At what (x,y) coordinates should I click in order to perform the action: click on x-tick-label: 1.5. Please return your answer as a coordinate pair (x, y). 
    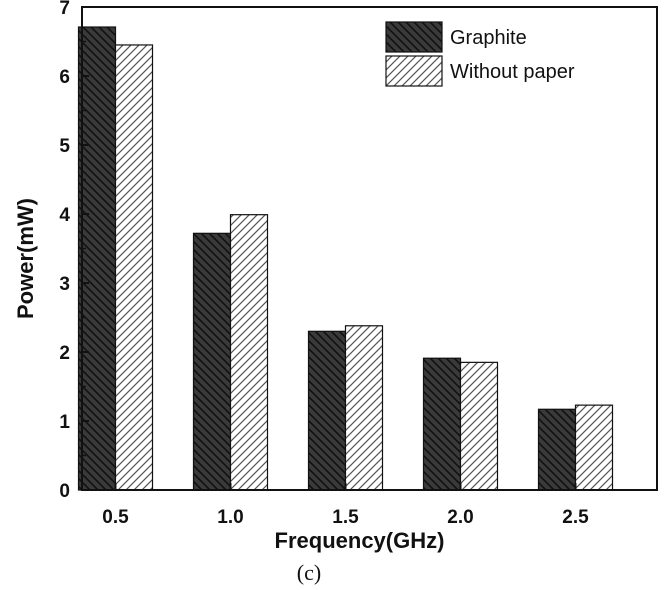
    Looking at the image, I should click on (345, 517).